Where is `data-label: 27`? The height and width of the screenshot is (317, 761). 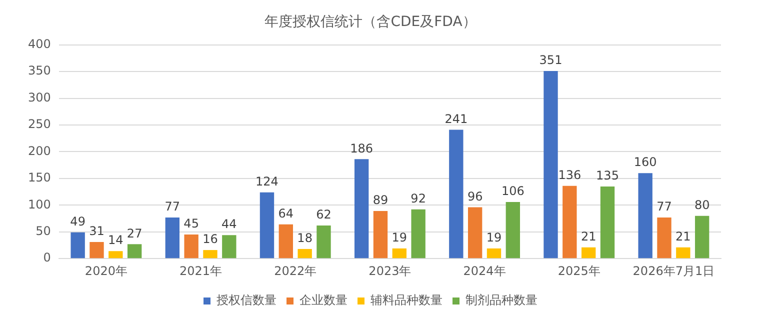
data-label: 27 is located at coordinates (134, 233).